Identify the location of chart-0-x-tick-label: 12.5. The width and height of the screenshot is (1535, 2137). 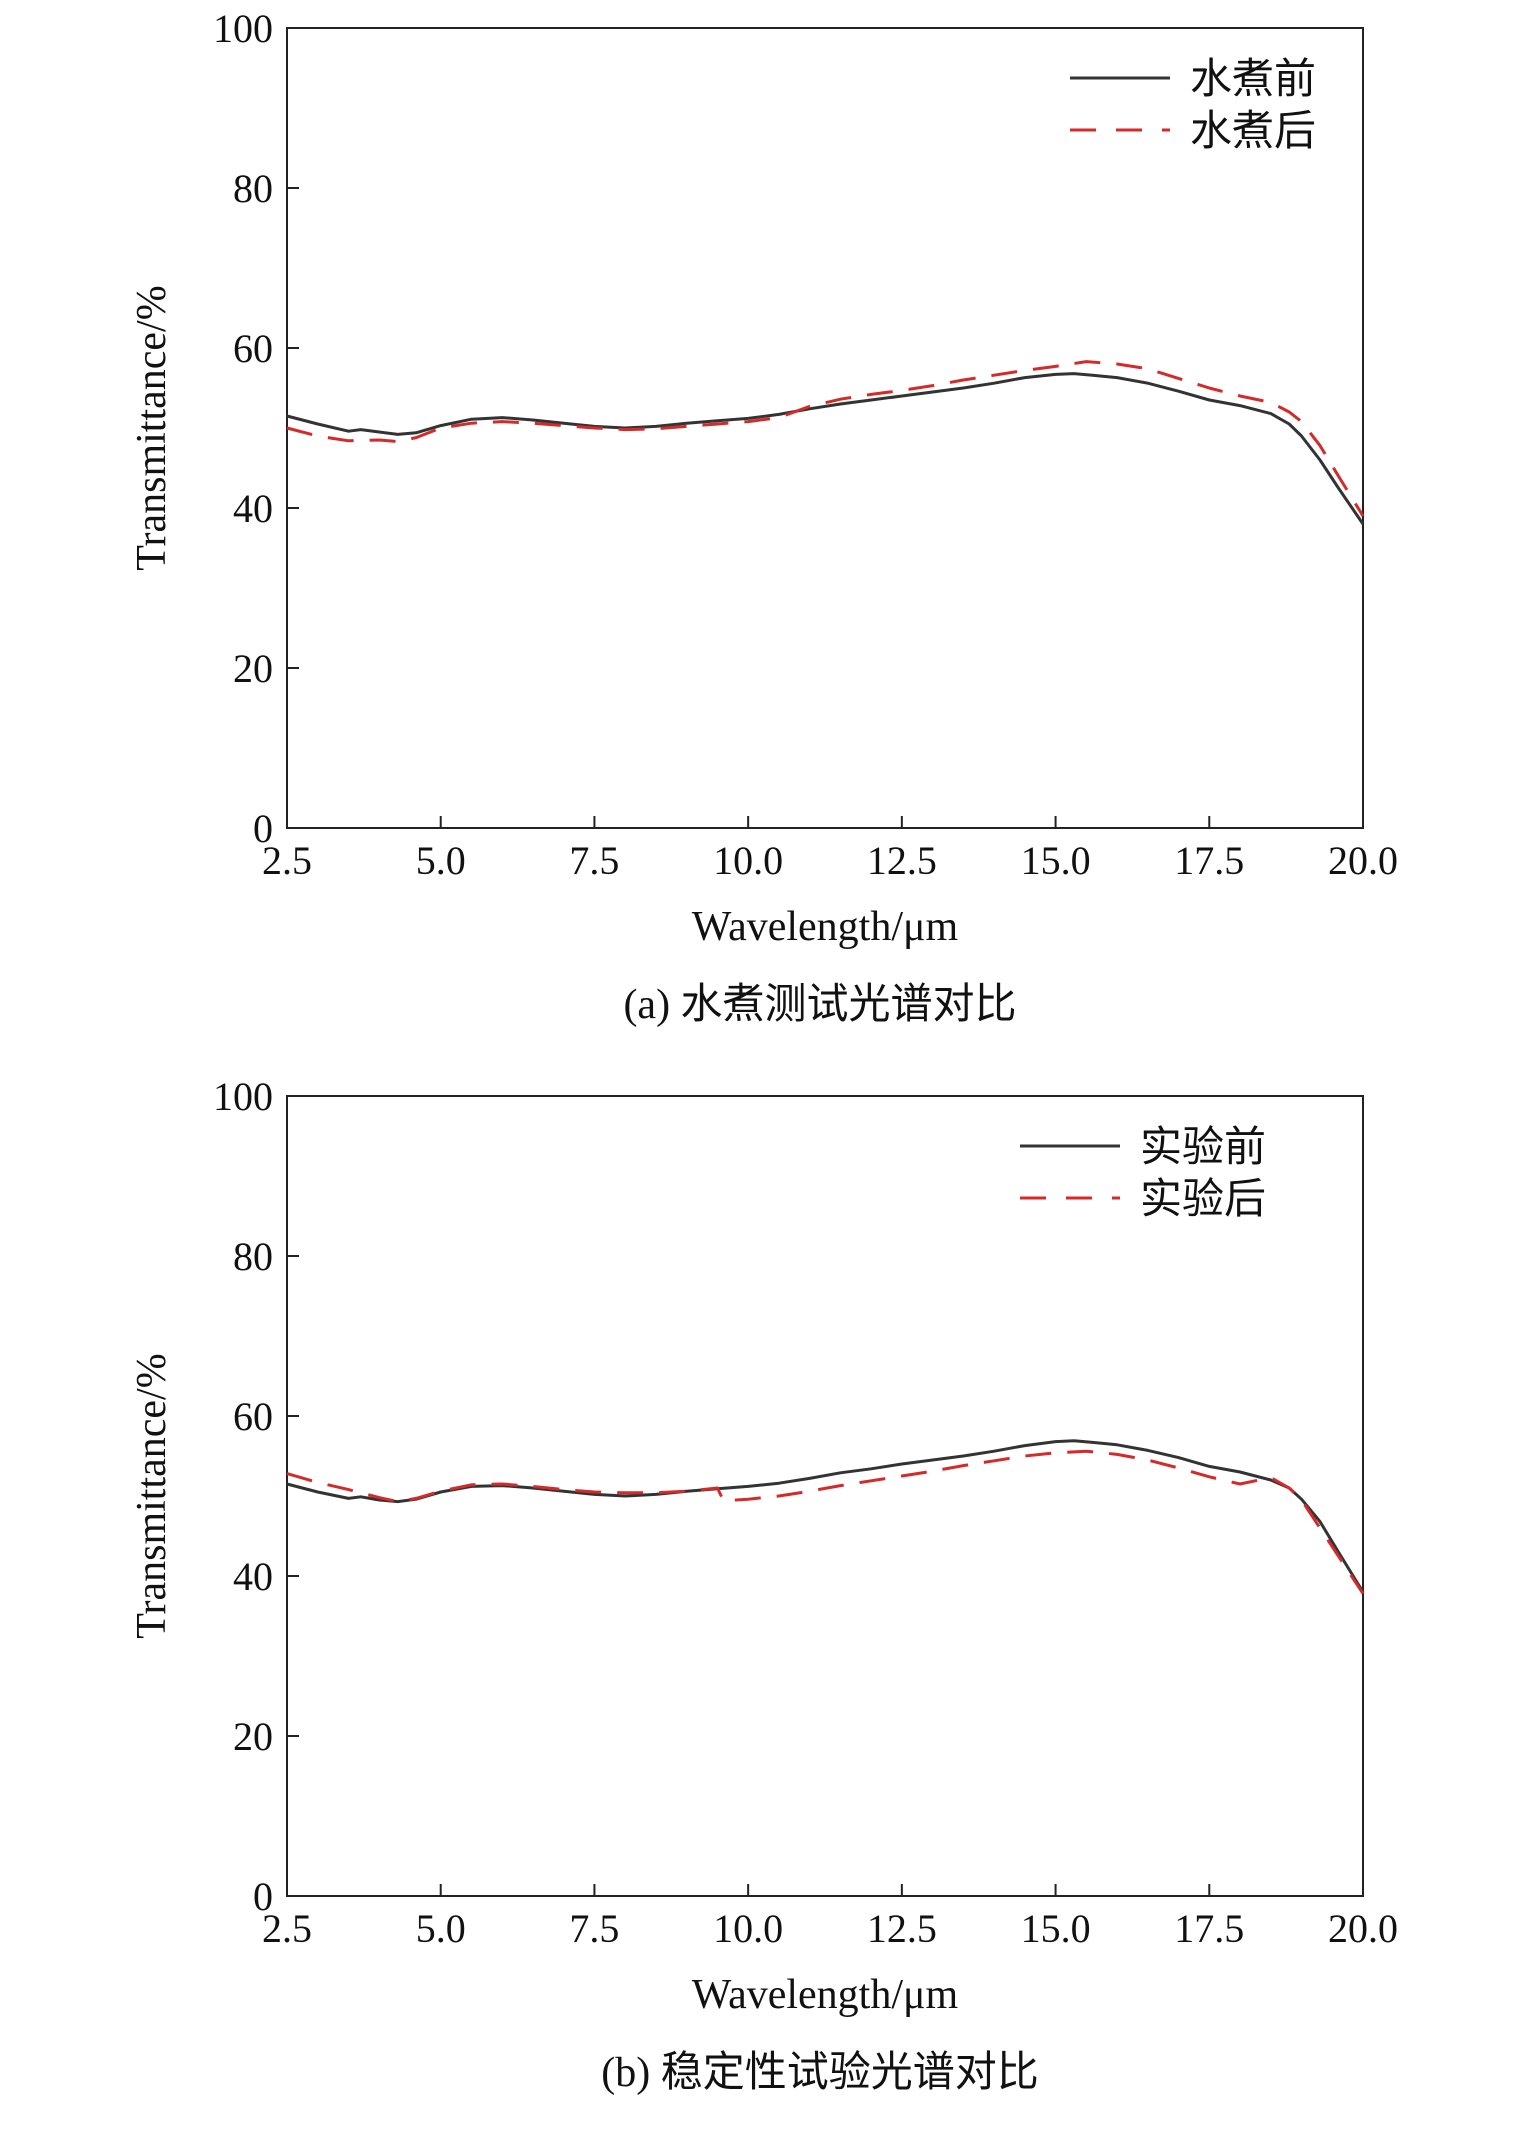
(902, 860).